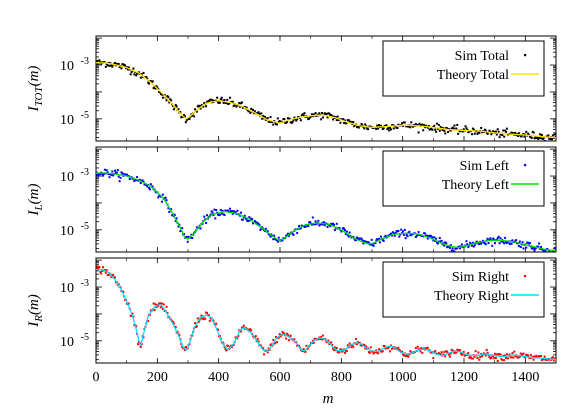 The image size is (581, 412). Describe the element at coordinates (471, 296) in the screenshot. I see `legend-label: Theory Right` at that location.